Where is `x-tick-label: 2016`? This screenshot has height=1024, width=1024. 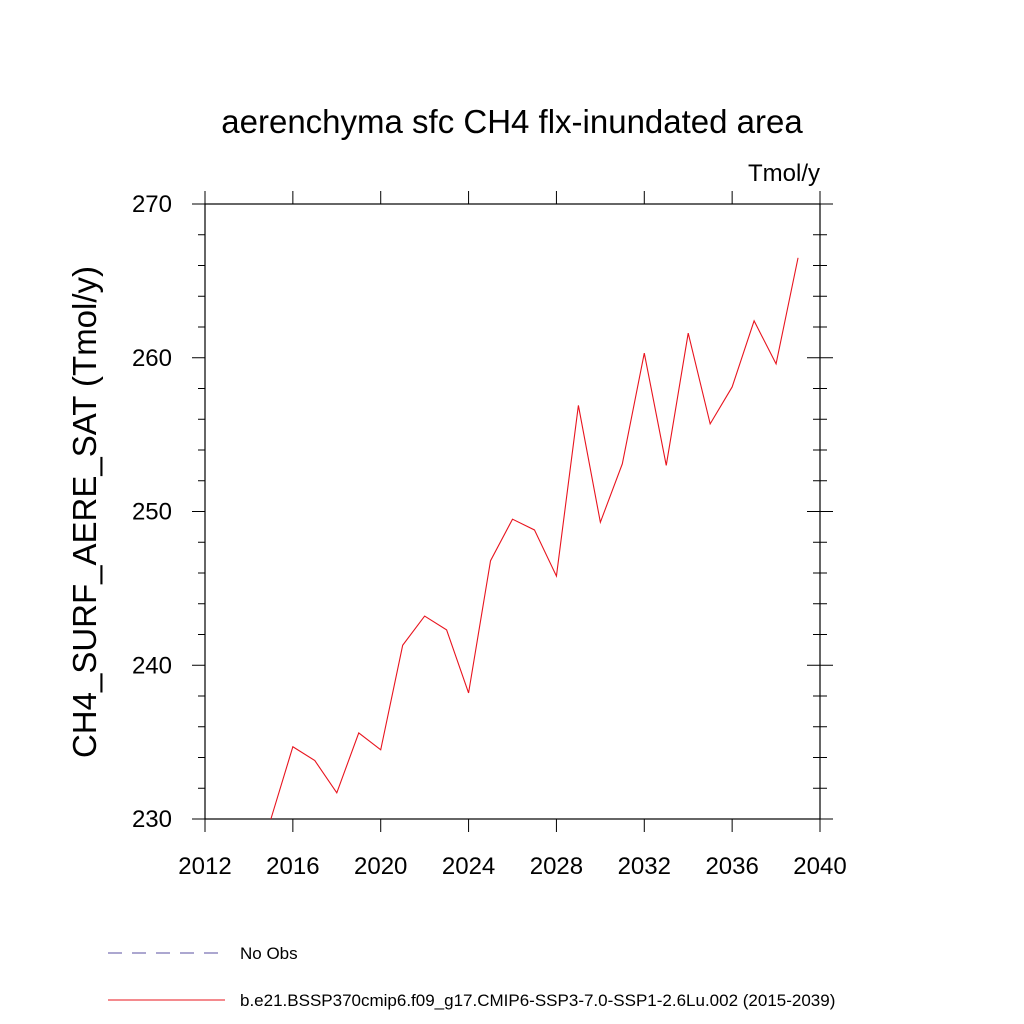
x-tick-label: 2016 is located at coordinates (292, 866).